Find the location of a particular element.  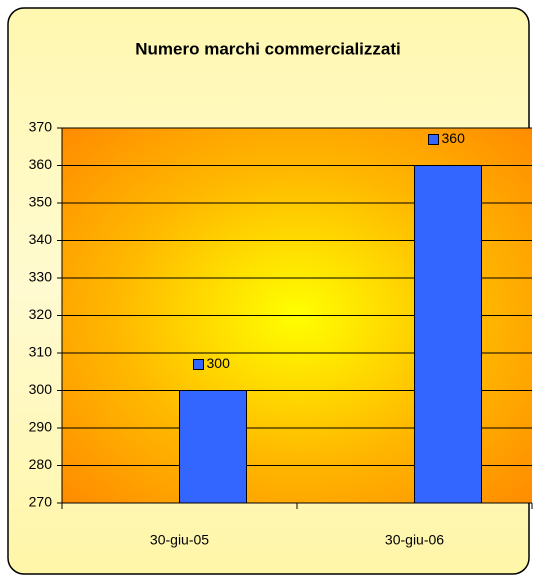

y-tick-label: 290 is located at coordinates (41, 427).